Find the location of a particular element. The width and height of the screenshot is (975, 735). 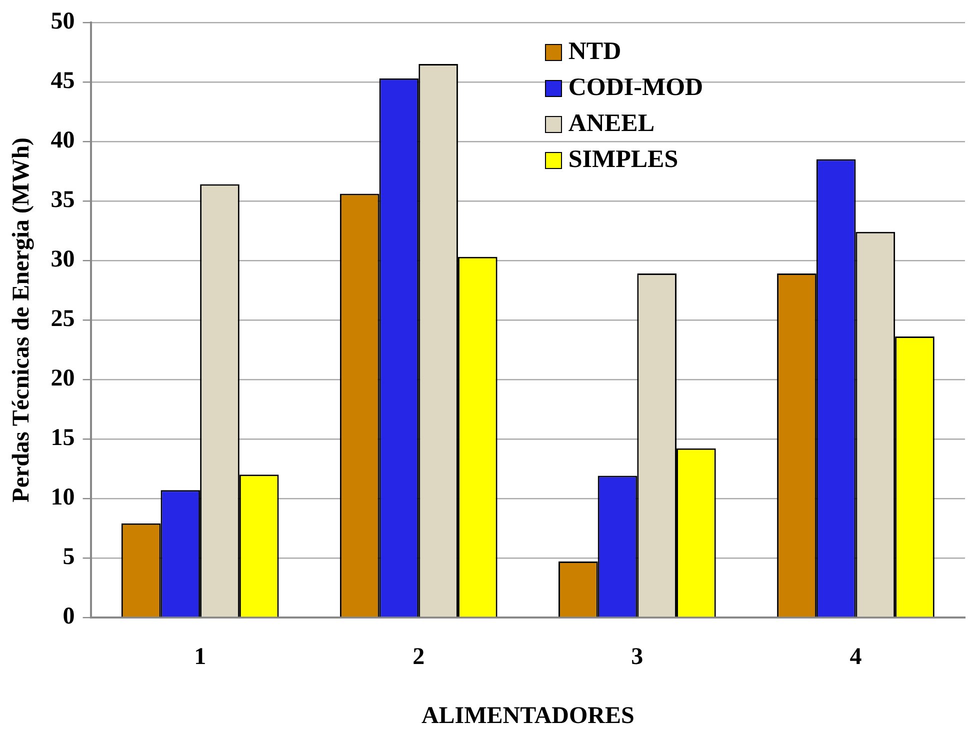

y-tick-label: 0 is located at coordinates (68, 617).